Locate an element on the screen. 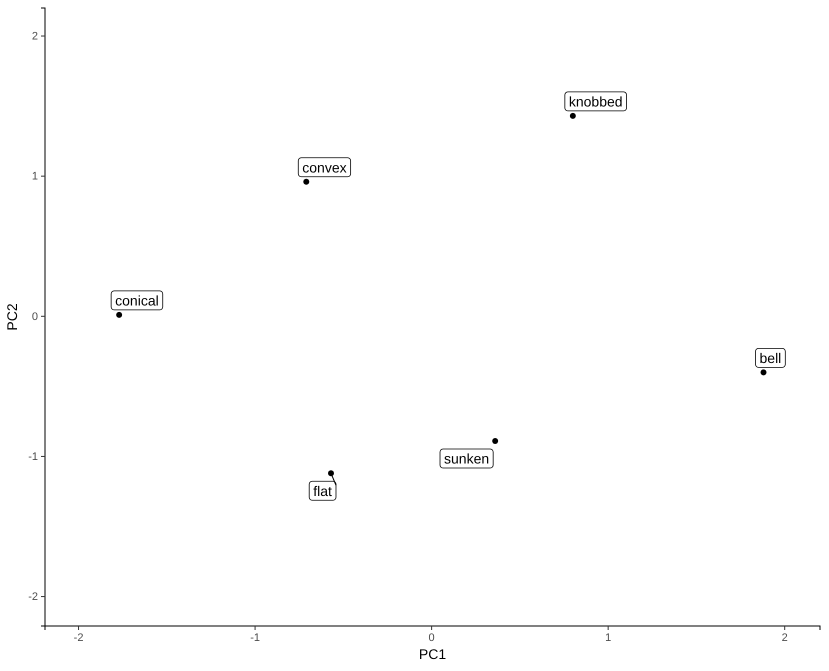 The image size is (829, 671). annotation: knobbed is located at coordinates (595, 101).